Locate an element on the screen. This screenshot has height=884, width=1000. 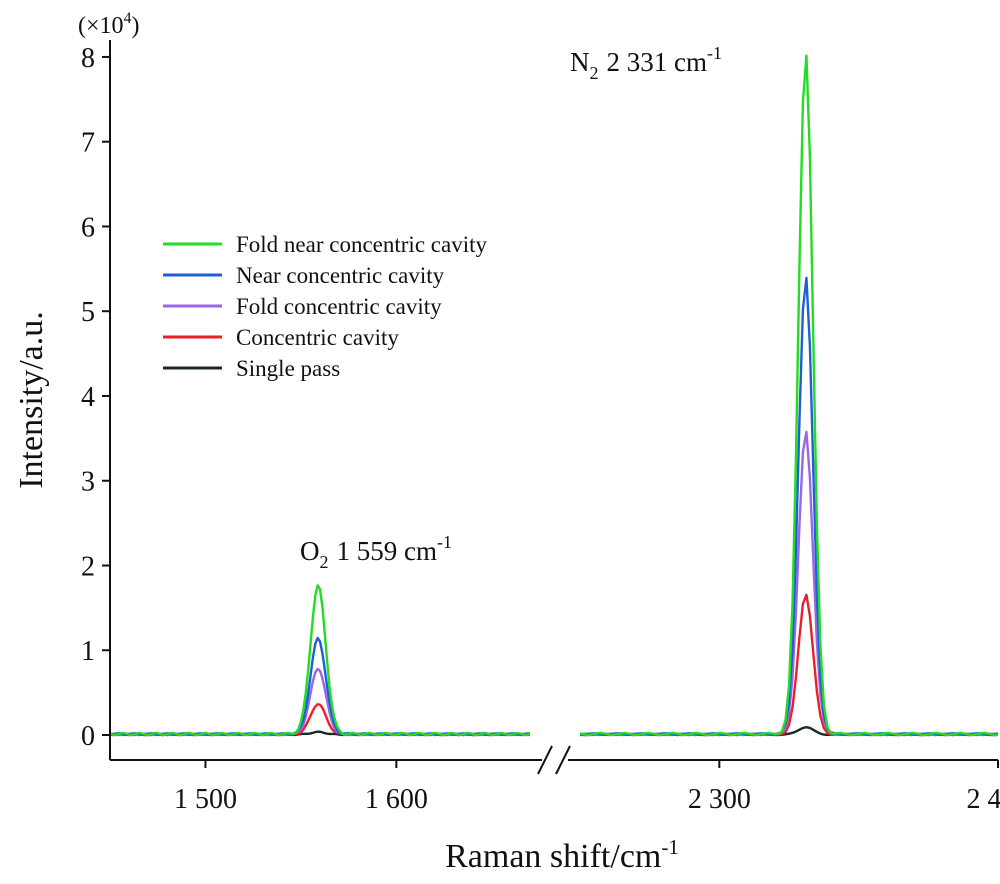
y-tick-label-1: 1 is located at coordinates (88, 651).